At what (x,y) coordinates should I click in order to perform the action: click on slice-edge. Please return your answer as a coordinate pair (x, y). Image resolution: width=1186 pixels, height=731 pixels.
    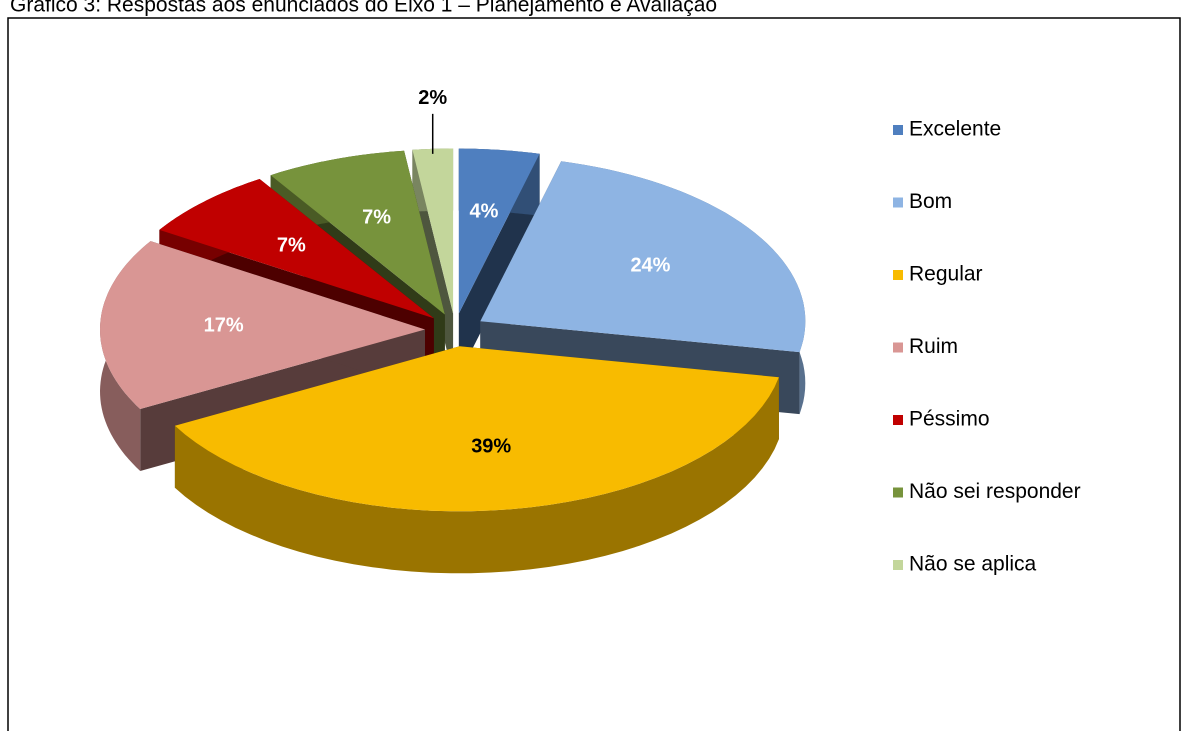
    Looking at the image, I should click on (476, 475).